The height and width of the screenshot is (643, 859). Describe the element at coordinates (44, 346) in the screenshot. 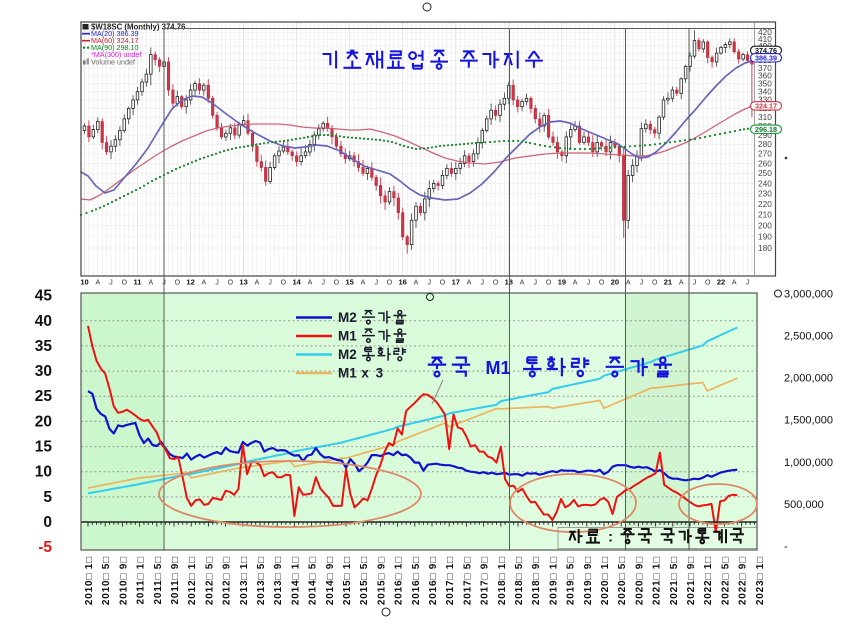

I see `svg-text: 35` at that location.